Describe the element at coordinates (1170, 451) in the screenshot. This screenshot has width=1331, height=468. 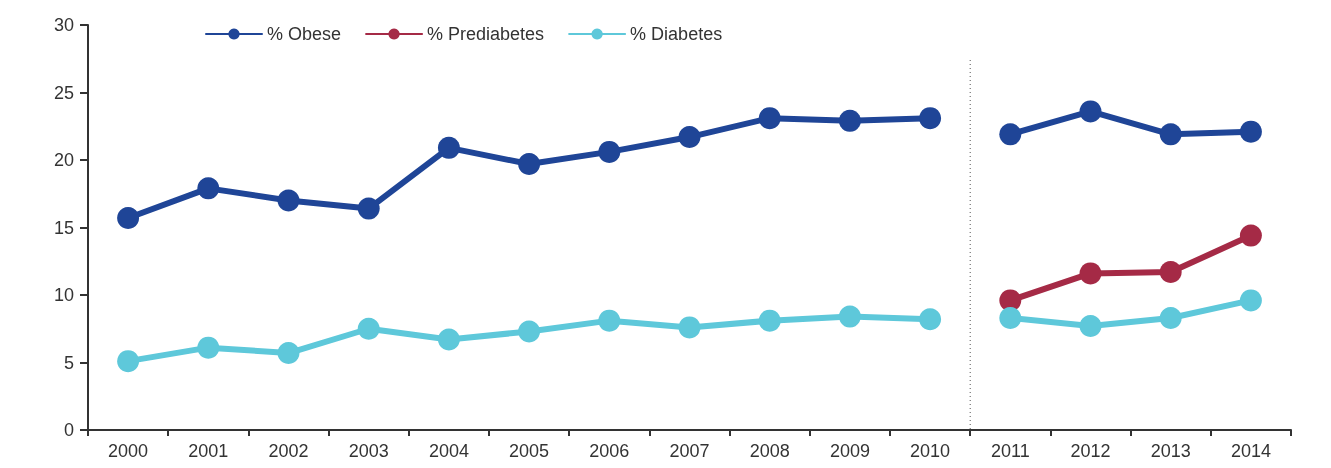
I see `x-tick-label: 2013` at that location.